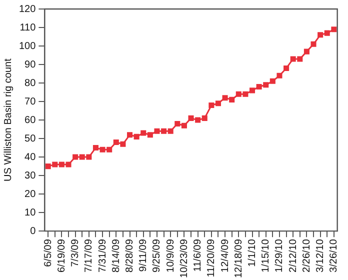  What do you see at coordinates (170, 255) in the screenshot?
I see `x-tick-label: 10/9/09` at bounding box center [170, 255].